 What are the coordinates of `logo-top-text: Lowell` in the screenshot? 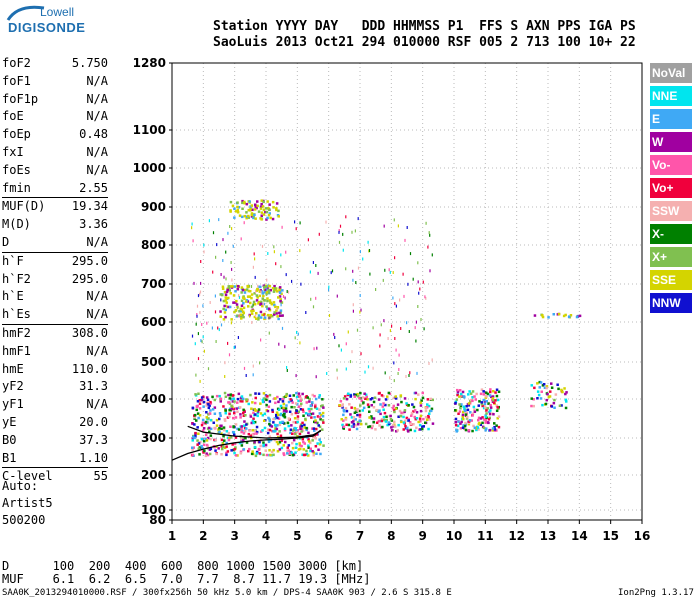 It's located at (57, 12).